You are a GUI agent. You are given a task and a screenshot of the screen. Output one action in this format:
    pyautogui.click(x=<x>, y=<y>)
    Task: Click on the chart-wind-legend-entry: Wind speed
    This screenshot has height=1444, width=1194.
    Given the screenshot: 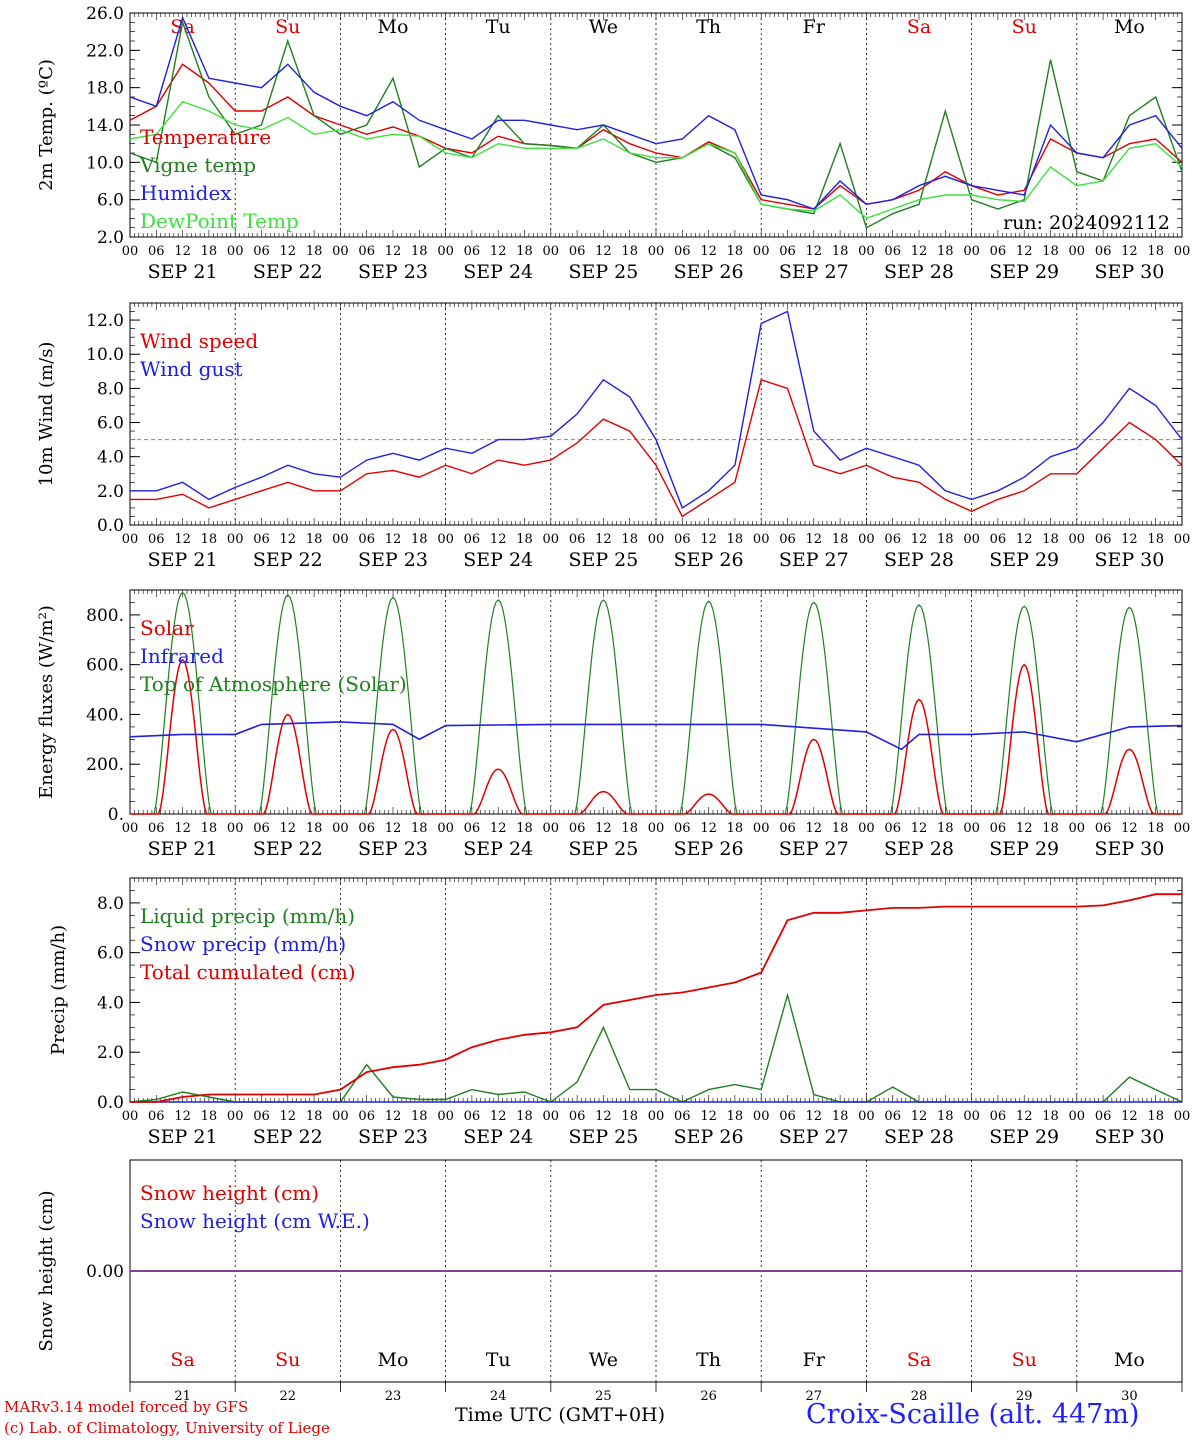 What is the action you would take?
    pyautogui.click(x=199, y=341)
    